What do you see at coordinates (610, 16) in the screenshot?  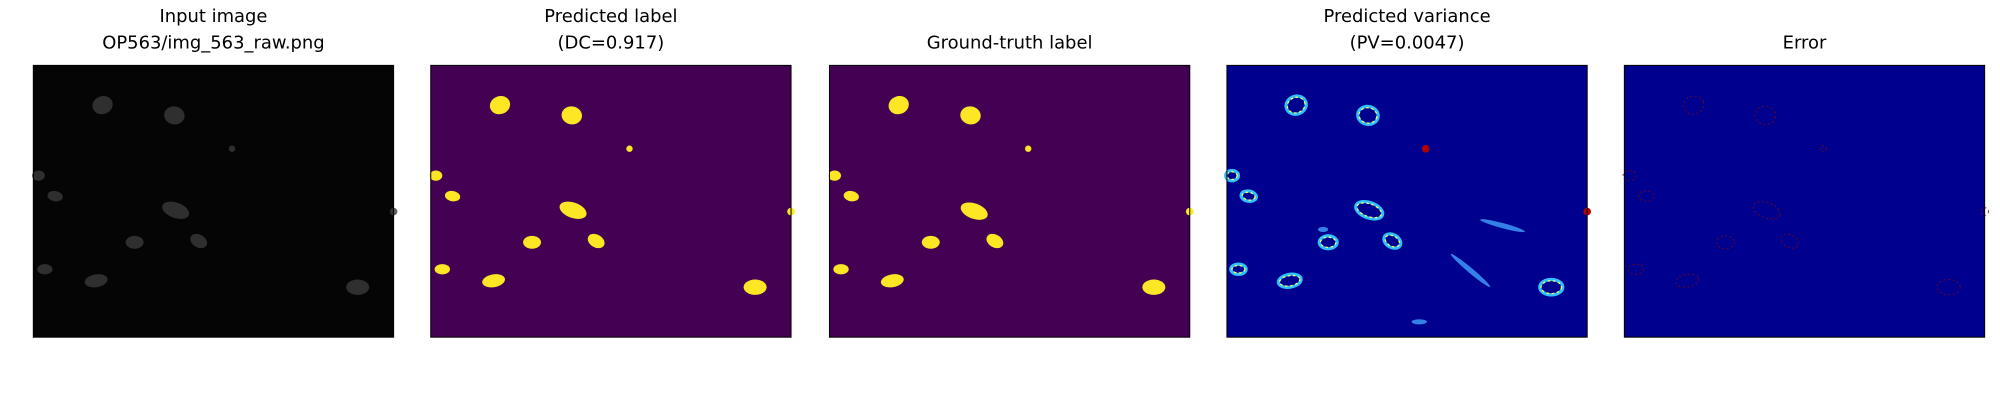 I see `panel-title: Predicted label` at bounding box center [610, 16].